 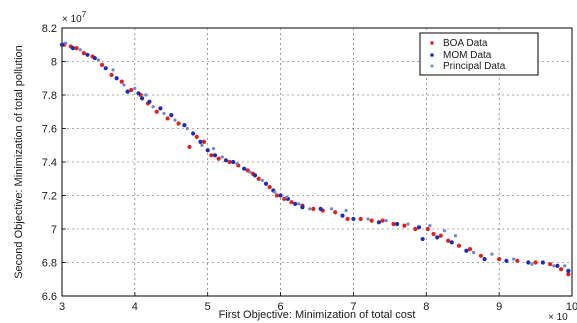 What do you see at coordinates (558, 317) in the screenshot?
I see `x-axis-multiplier: × 10` at bounding box center [558, 317].